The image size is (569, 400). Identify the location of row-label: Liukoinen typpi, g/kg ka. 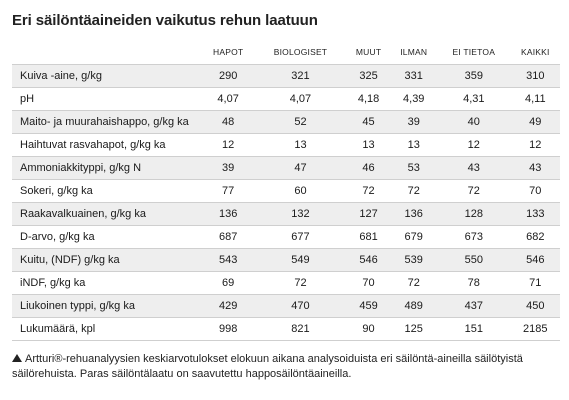
(107, 306).